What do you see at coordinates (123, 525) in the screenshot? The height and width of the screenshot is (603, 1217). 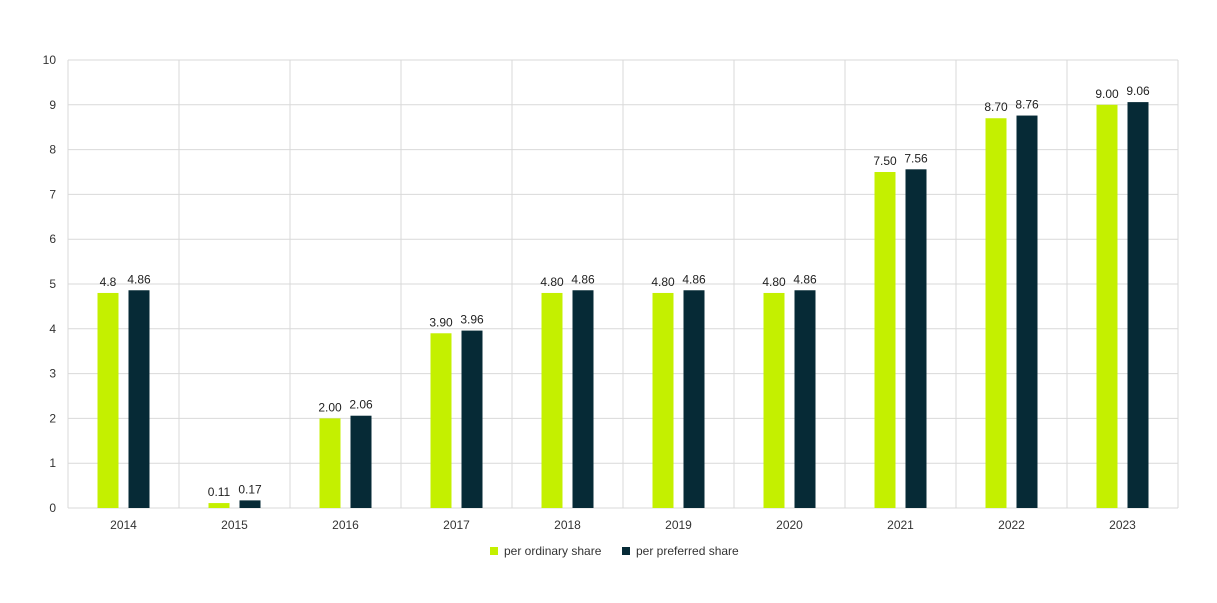 I see `x-tick-label: 2014` at bounding box center [123, 525].